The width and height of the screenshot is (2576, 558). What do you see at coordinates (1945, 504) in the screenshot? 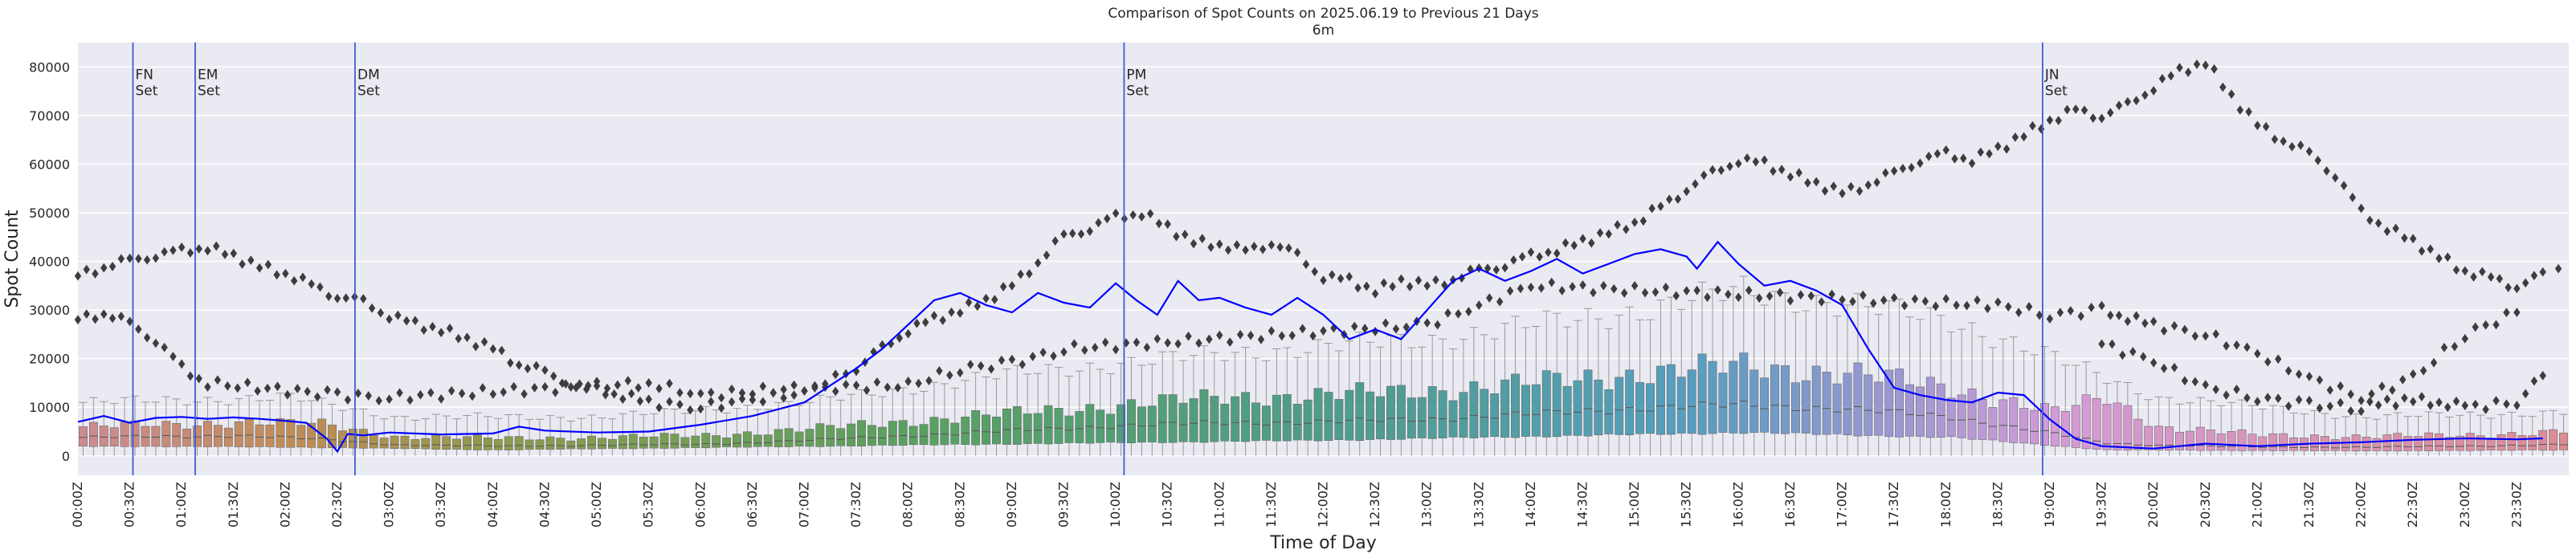
I see `x-tick-label: 18:00Z` at bounding box center [1945, 504].